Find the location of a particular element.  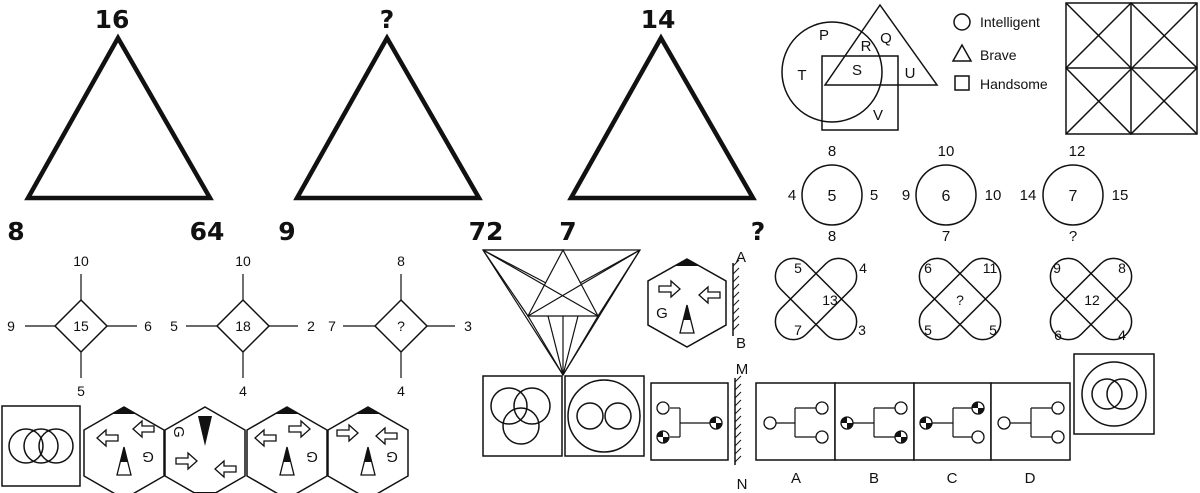

circle-3-top: 12 is located at coordinates (1077, 151).